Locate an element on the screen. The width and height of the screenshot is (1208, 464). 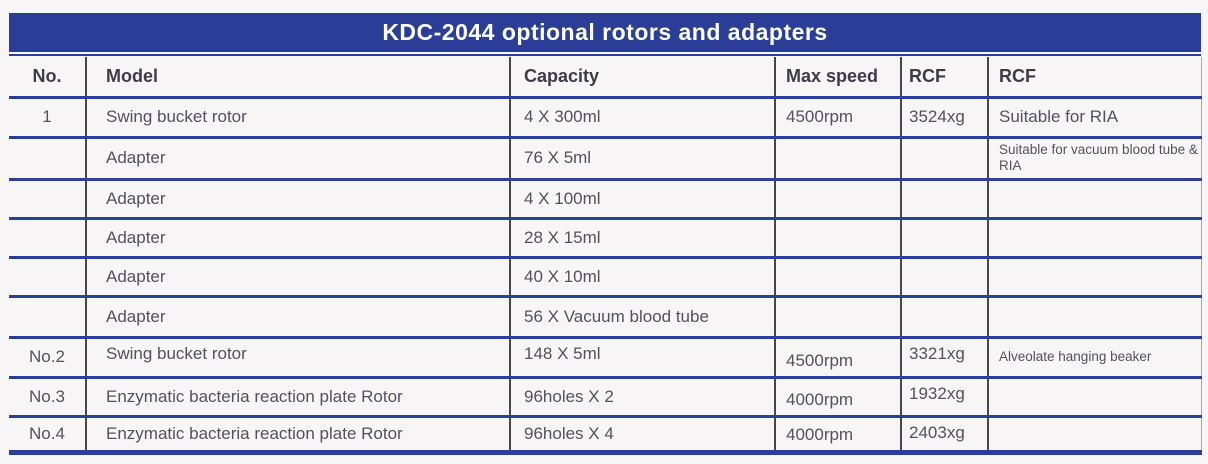
header-no: No. is located at coordinates (48, 78).